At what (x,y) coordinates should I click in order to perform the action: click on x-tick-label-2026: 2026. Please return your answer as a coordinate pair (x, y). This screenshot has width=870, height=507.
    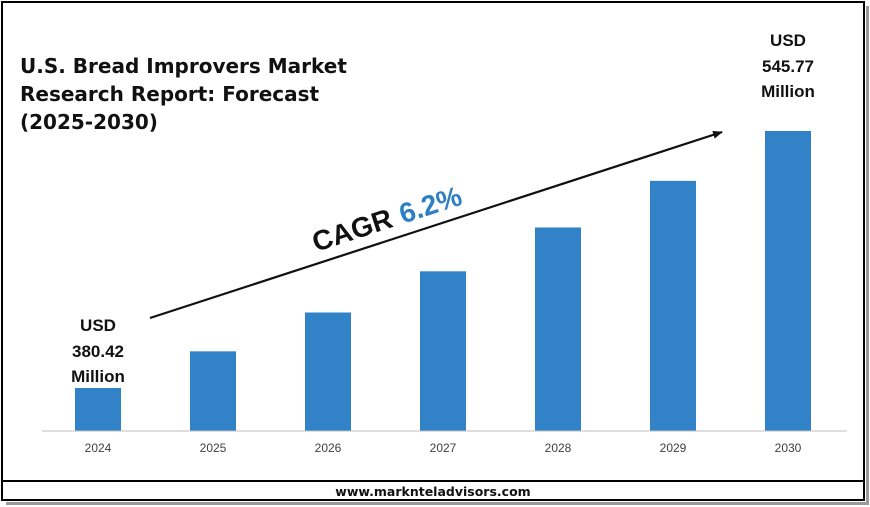
    Looking at the image, I should click on (328, 448).